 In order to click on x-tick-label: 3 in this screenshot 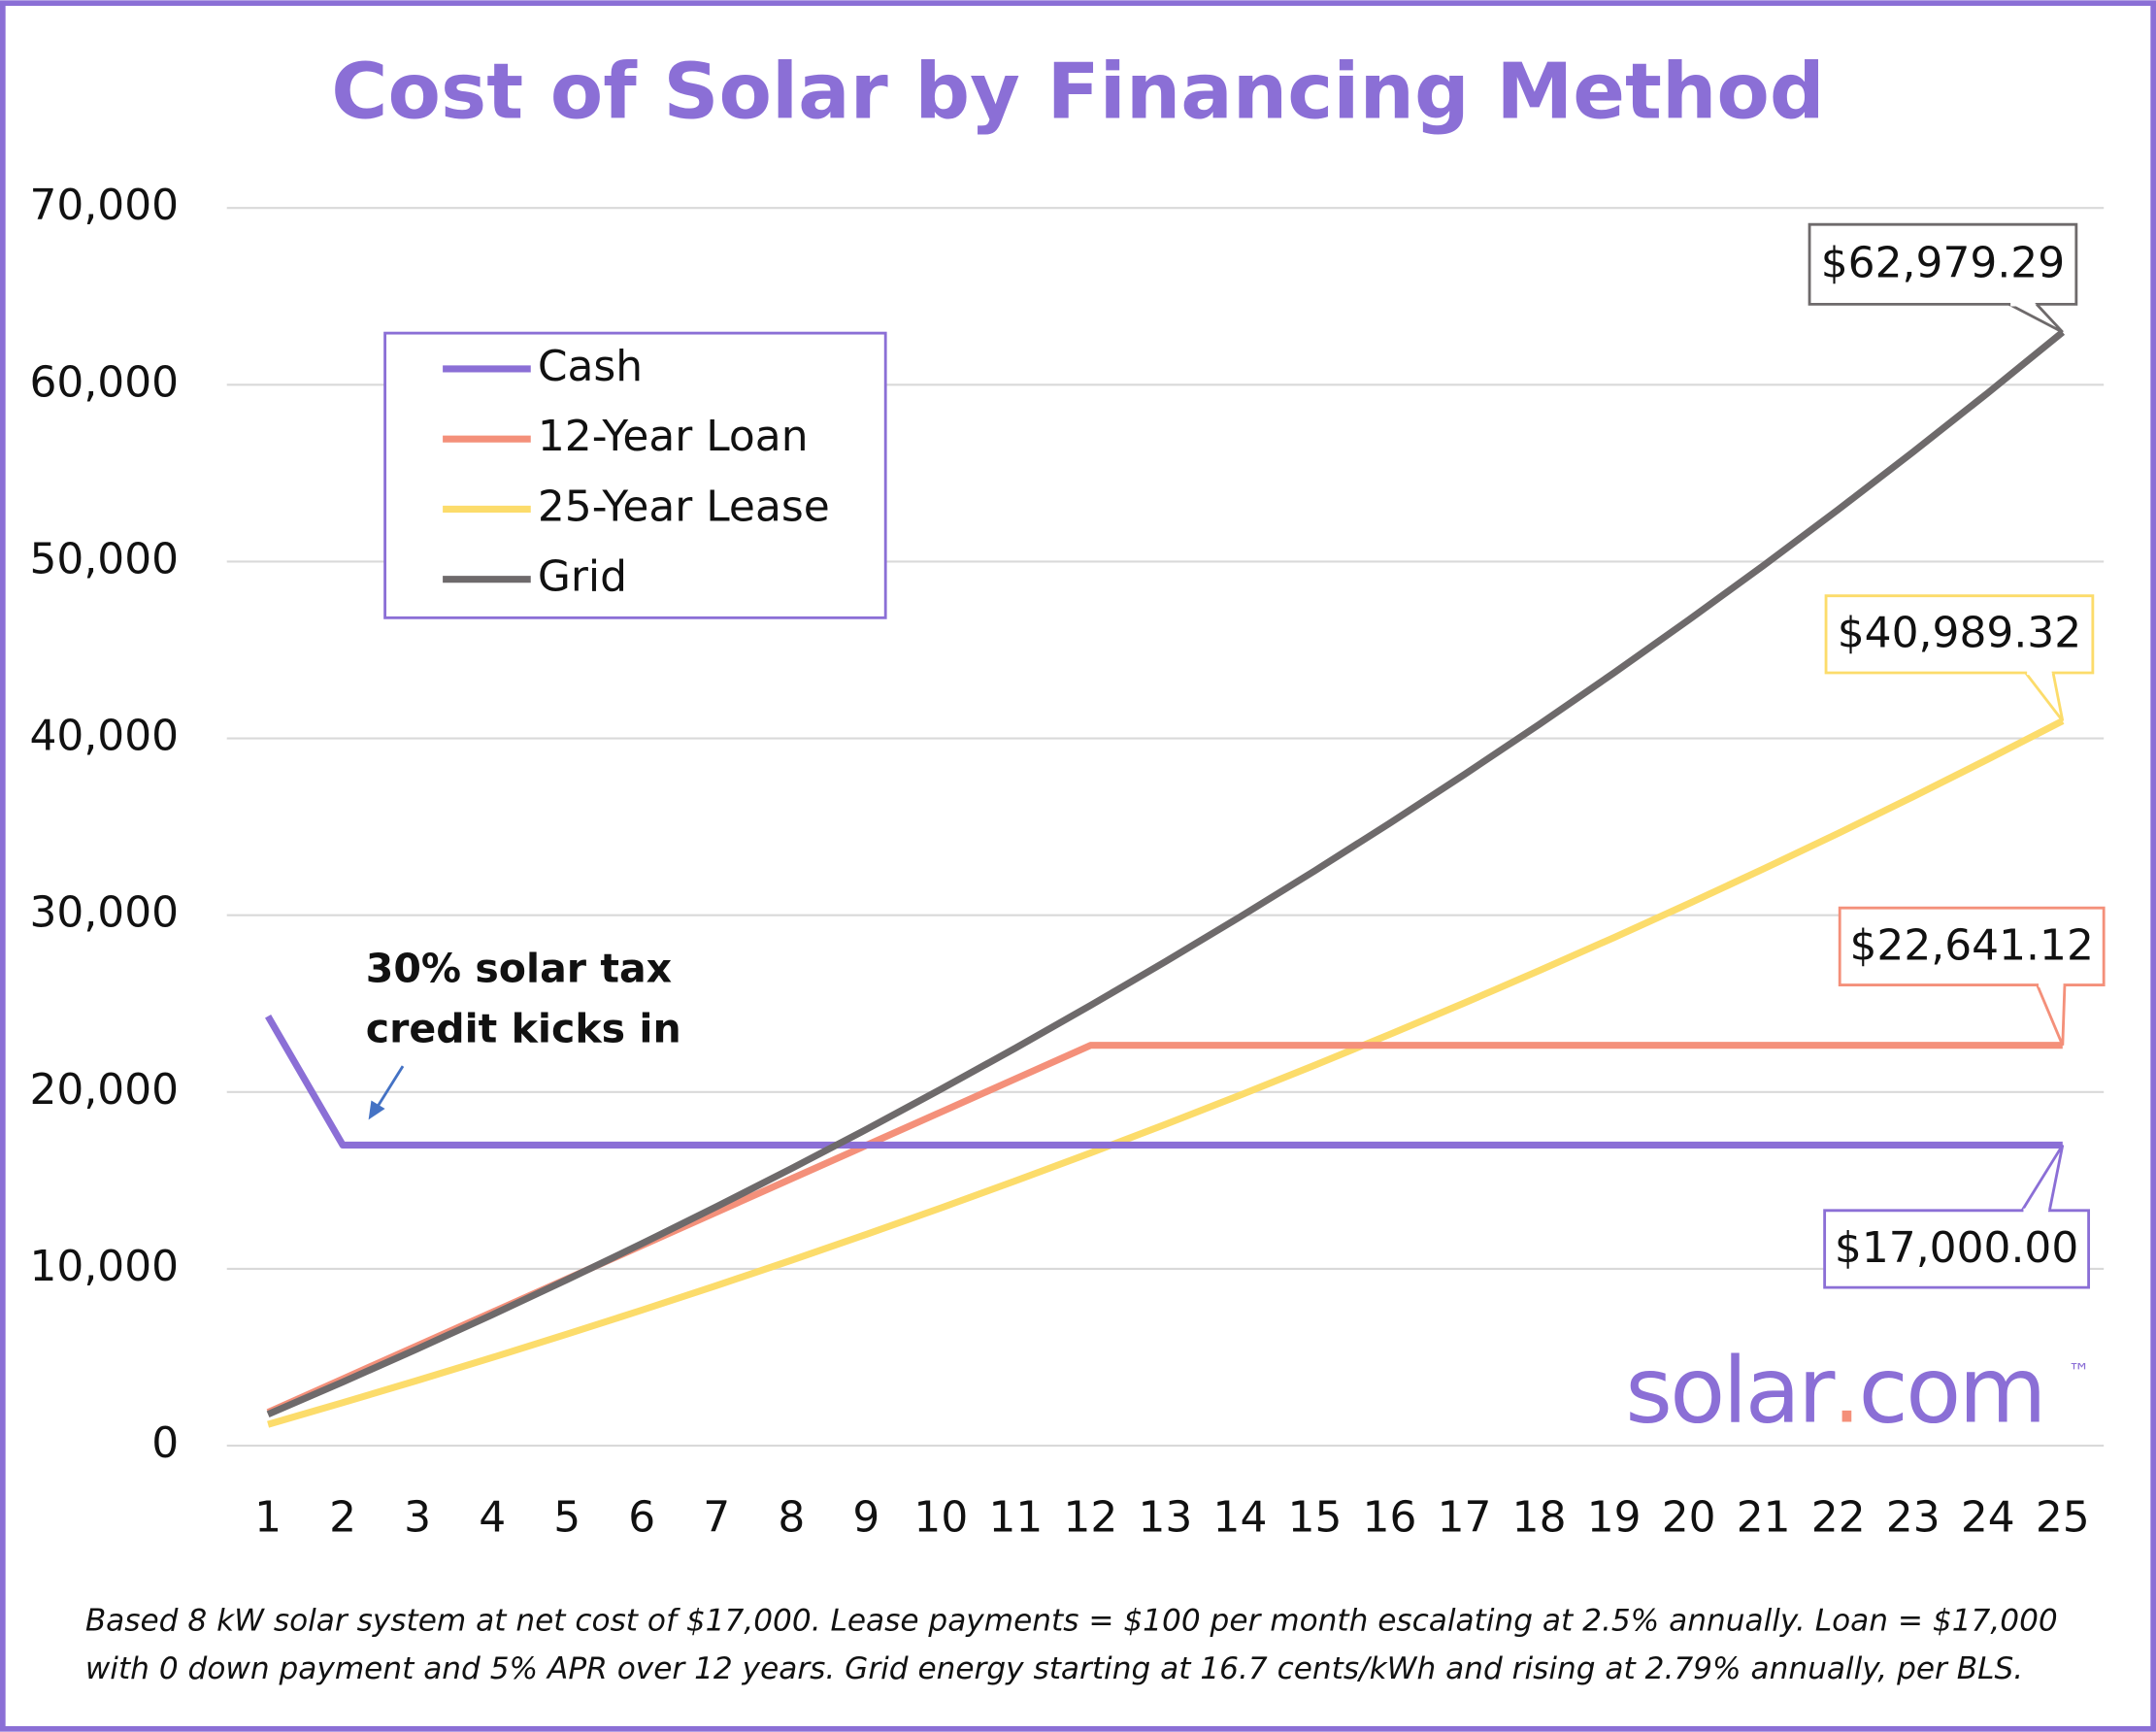, I will do `click(417, 1518)`.